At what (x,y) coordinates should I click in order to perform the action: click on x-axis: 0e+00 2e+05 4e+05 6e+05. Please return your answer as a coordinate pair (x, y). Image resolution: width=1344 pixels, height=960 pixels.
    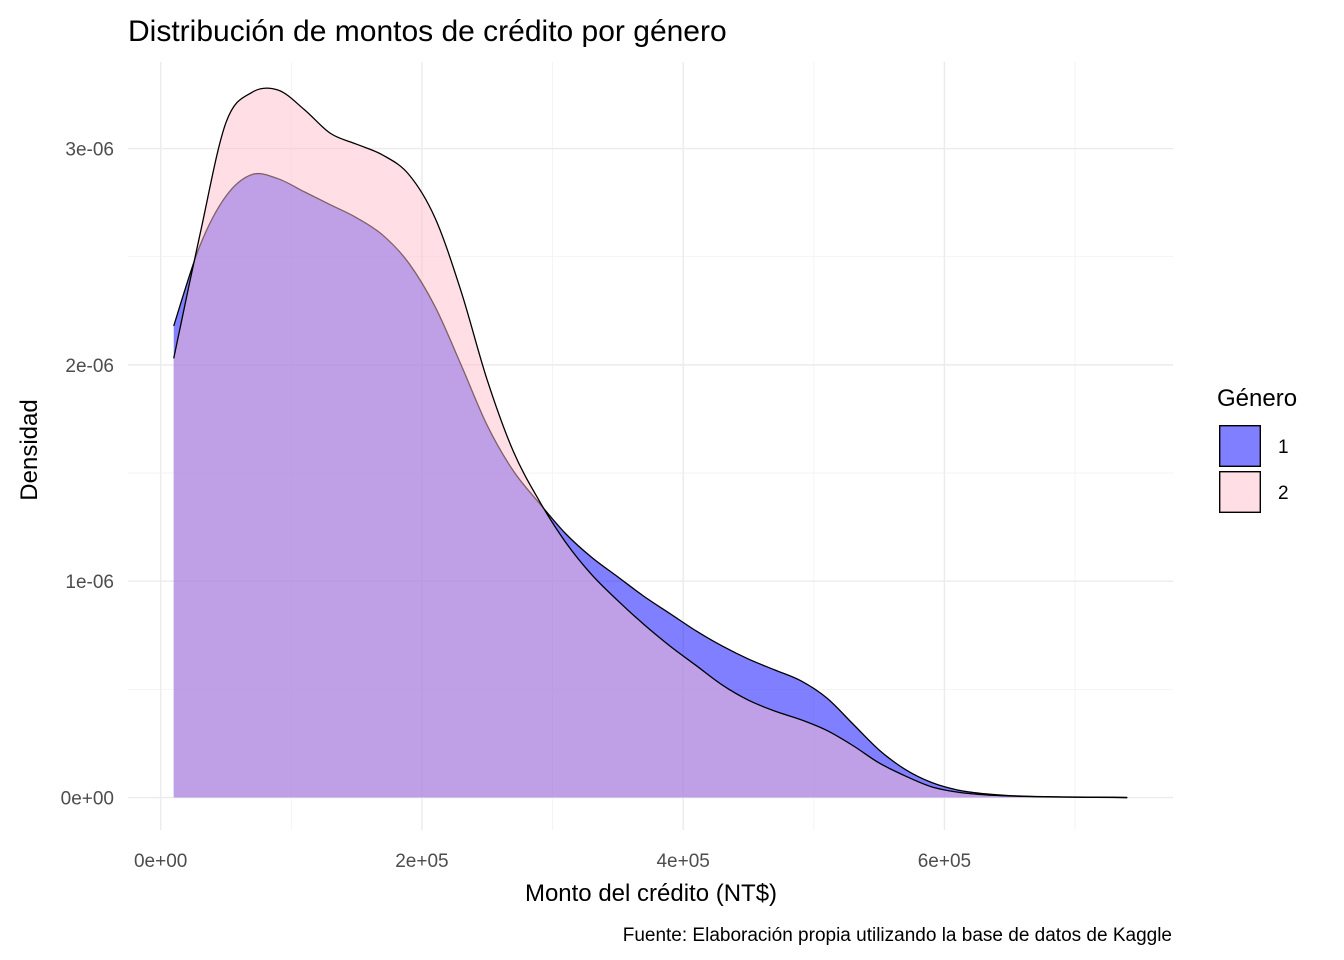
    Looking at the image, I should click on (552, 861).